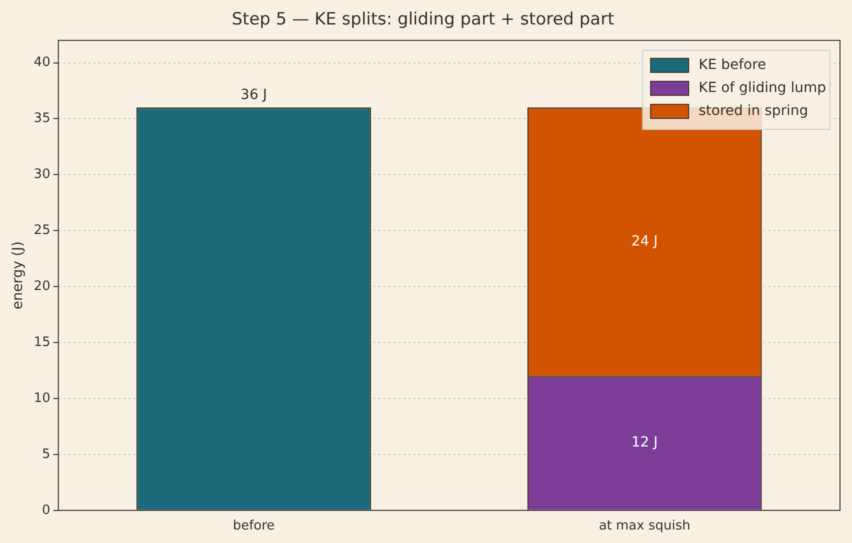 Image resolution: width=852 pixels, height=543 pixels. I want to click on data-label: 24 J, so click(644, 241).